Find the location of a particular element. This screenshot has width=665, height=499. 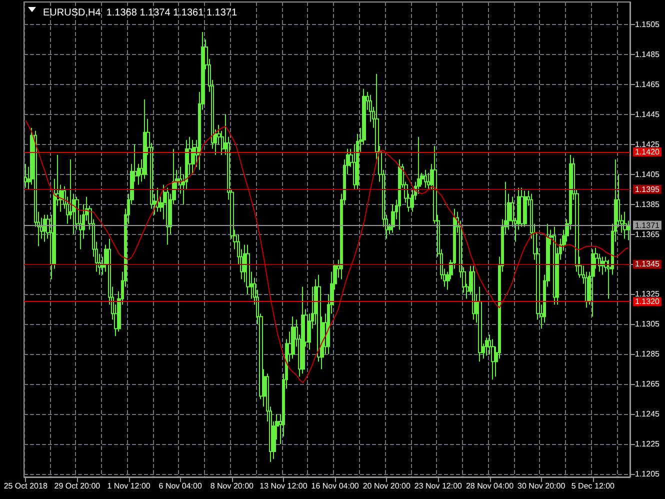

x-tick-label: 23 Nov 12:00 is located at coordinates (438, 486).